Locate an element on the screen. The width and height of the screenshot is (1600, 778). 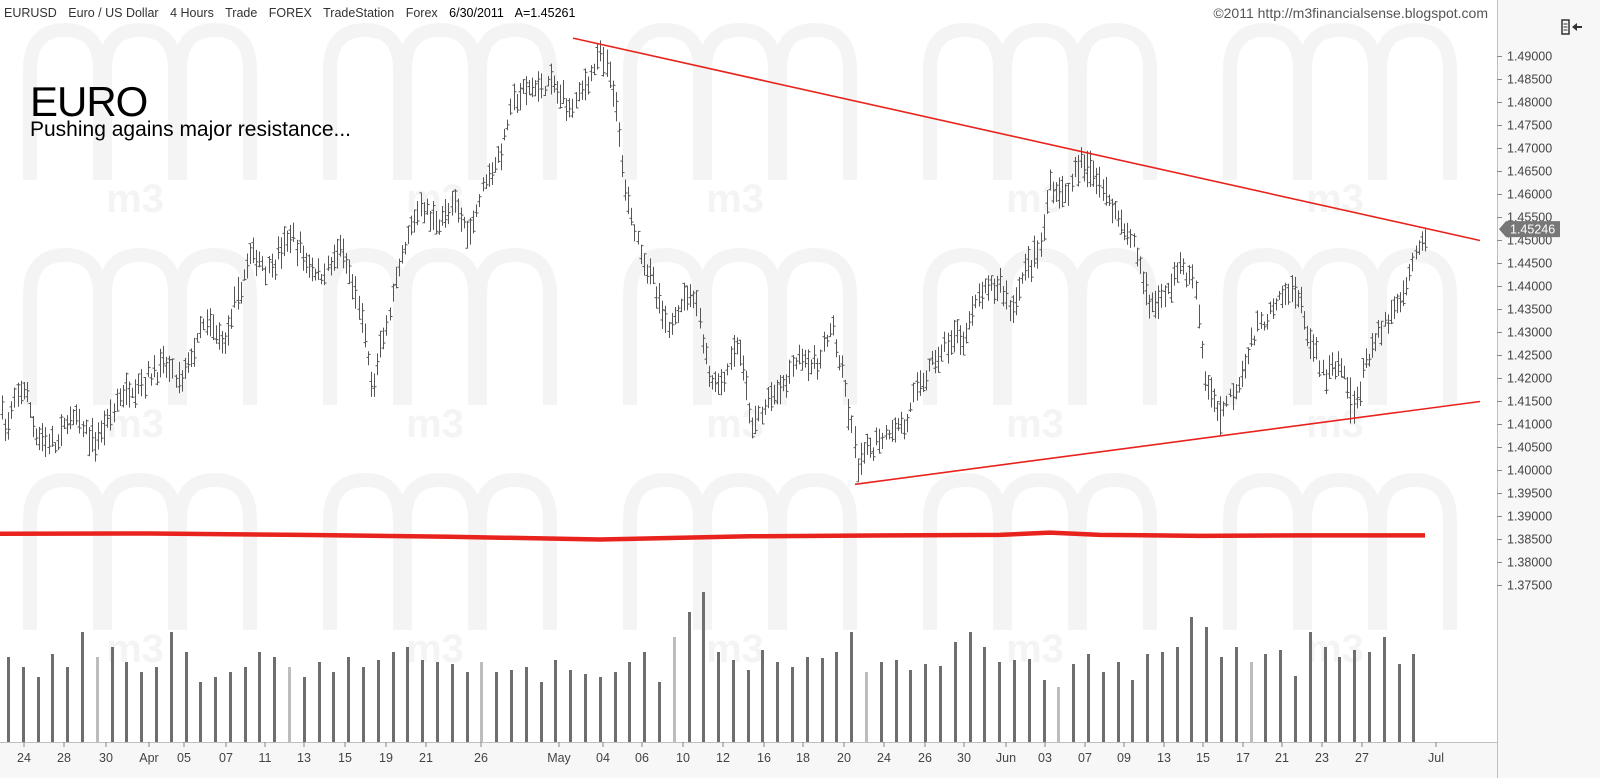
trendline-resistance is located at coordinates (1026, 139).